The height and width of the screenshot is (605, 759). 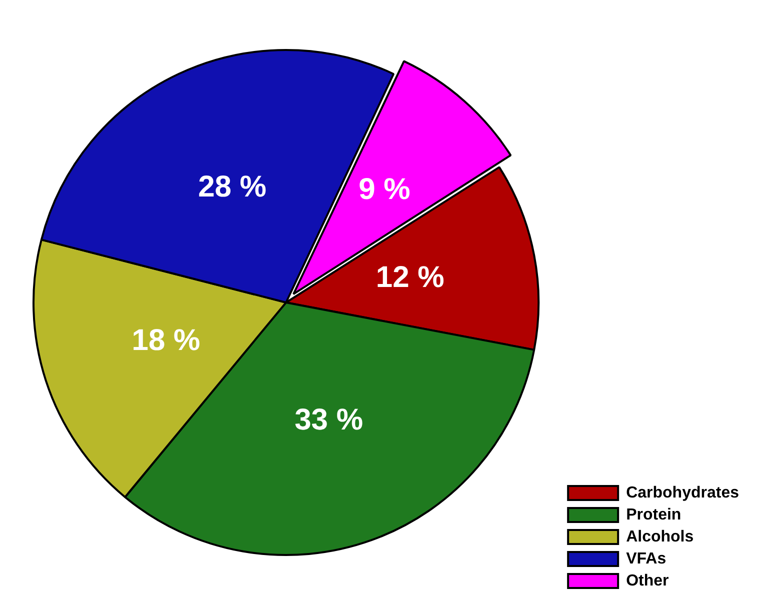 I want to click on legend-label: Alcohols, so click(x=660, y=537).